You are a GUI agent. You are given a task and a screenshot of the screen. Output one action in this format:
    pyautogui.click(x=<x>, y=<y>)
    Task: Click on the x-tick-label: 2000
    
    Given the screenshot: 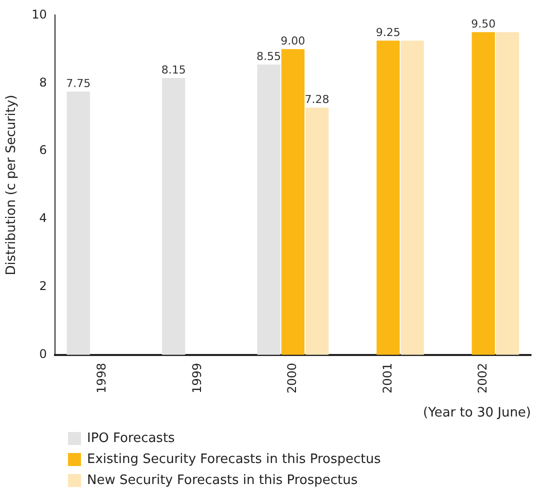 What is the action you would take?
    pyautogui.click(x=292, y=378)
    